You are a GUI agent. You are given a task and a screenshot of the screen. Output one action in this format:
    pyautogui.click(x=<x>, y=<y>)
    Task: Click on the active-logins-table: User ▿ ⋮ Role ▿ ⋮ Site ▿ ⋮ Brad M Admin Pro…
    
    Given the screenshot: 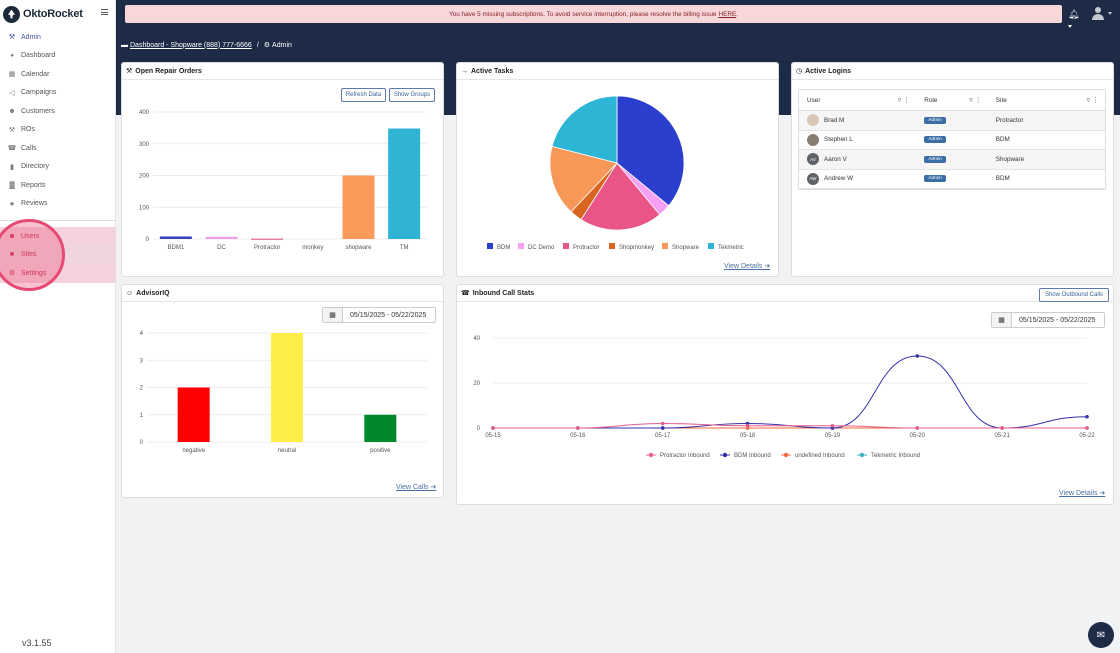 What is the action you would take?
    pyautogui.click(x=952, y=139)
    